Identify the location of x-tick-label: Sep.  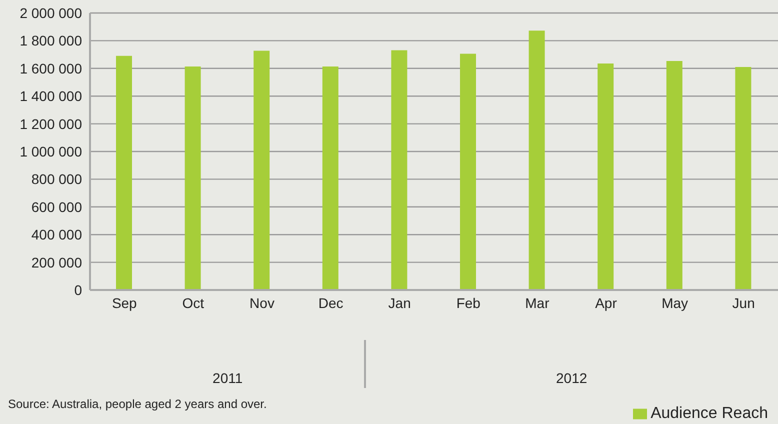
(125, 302).